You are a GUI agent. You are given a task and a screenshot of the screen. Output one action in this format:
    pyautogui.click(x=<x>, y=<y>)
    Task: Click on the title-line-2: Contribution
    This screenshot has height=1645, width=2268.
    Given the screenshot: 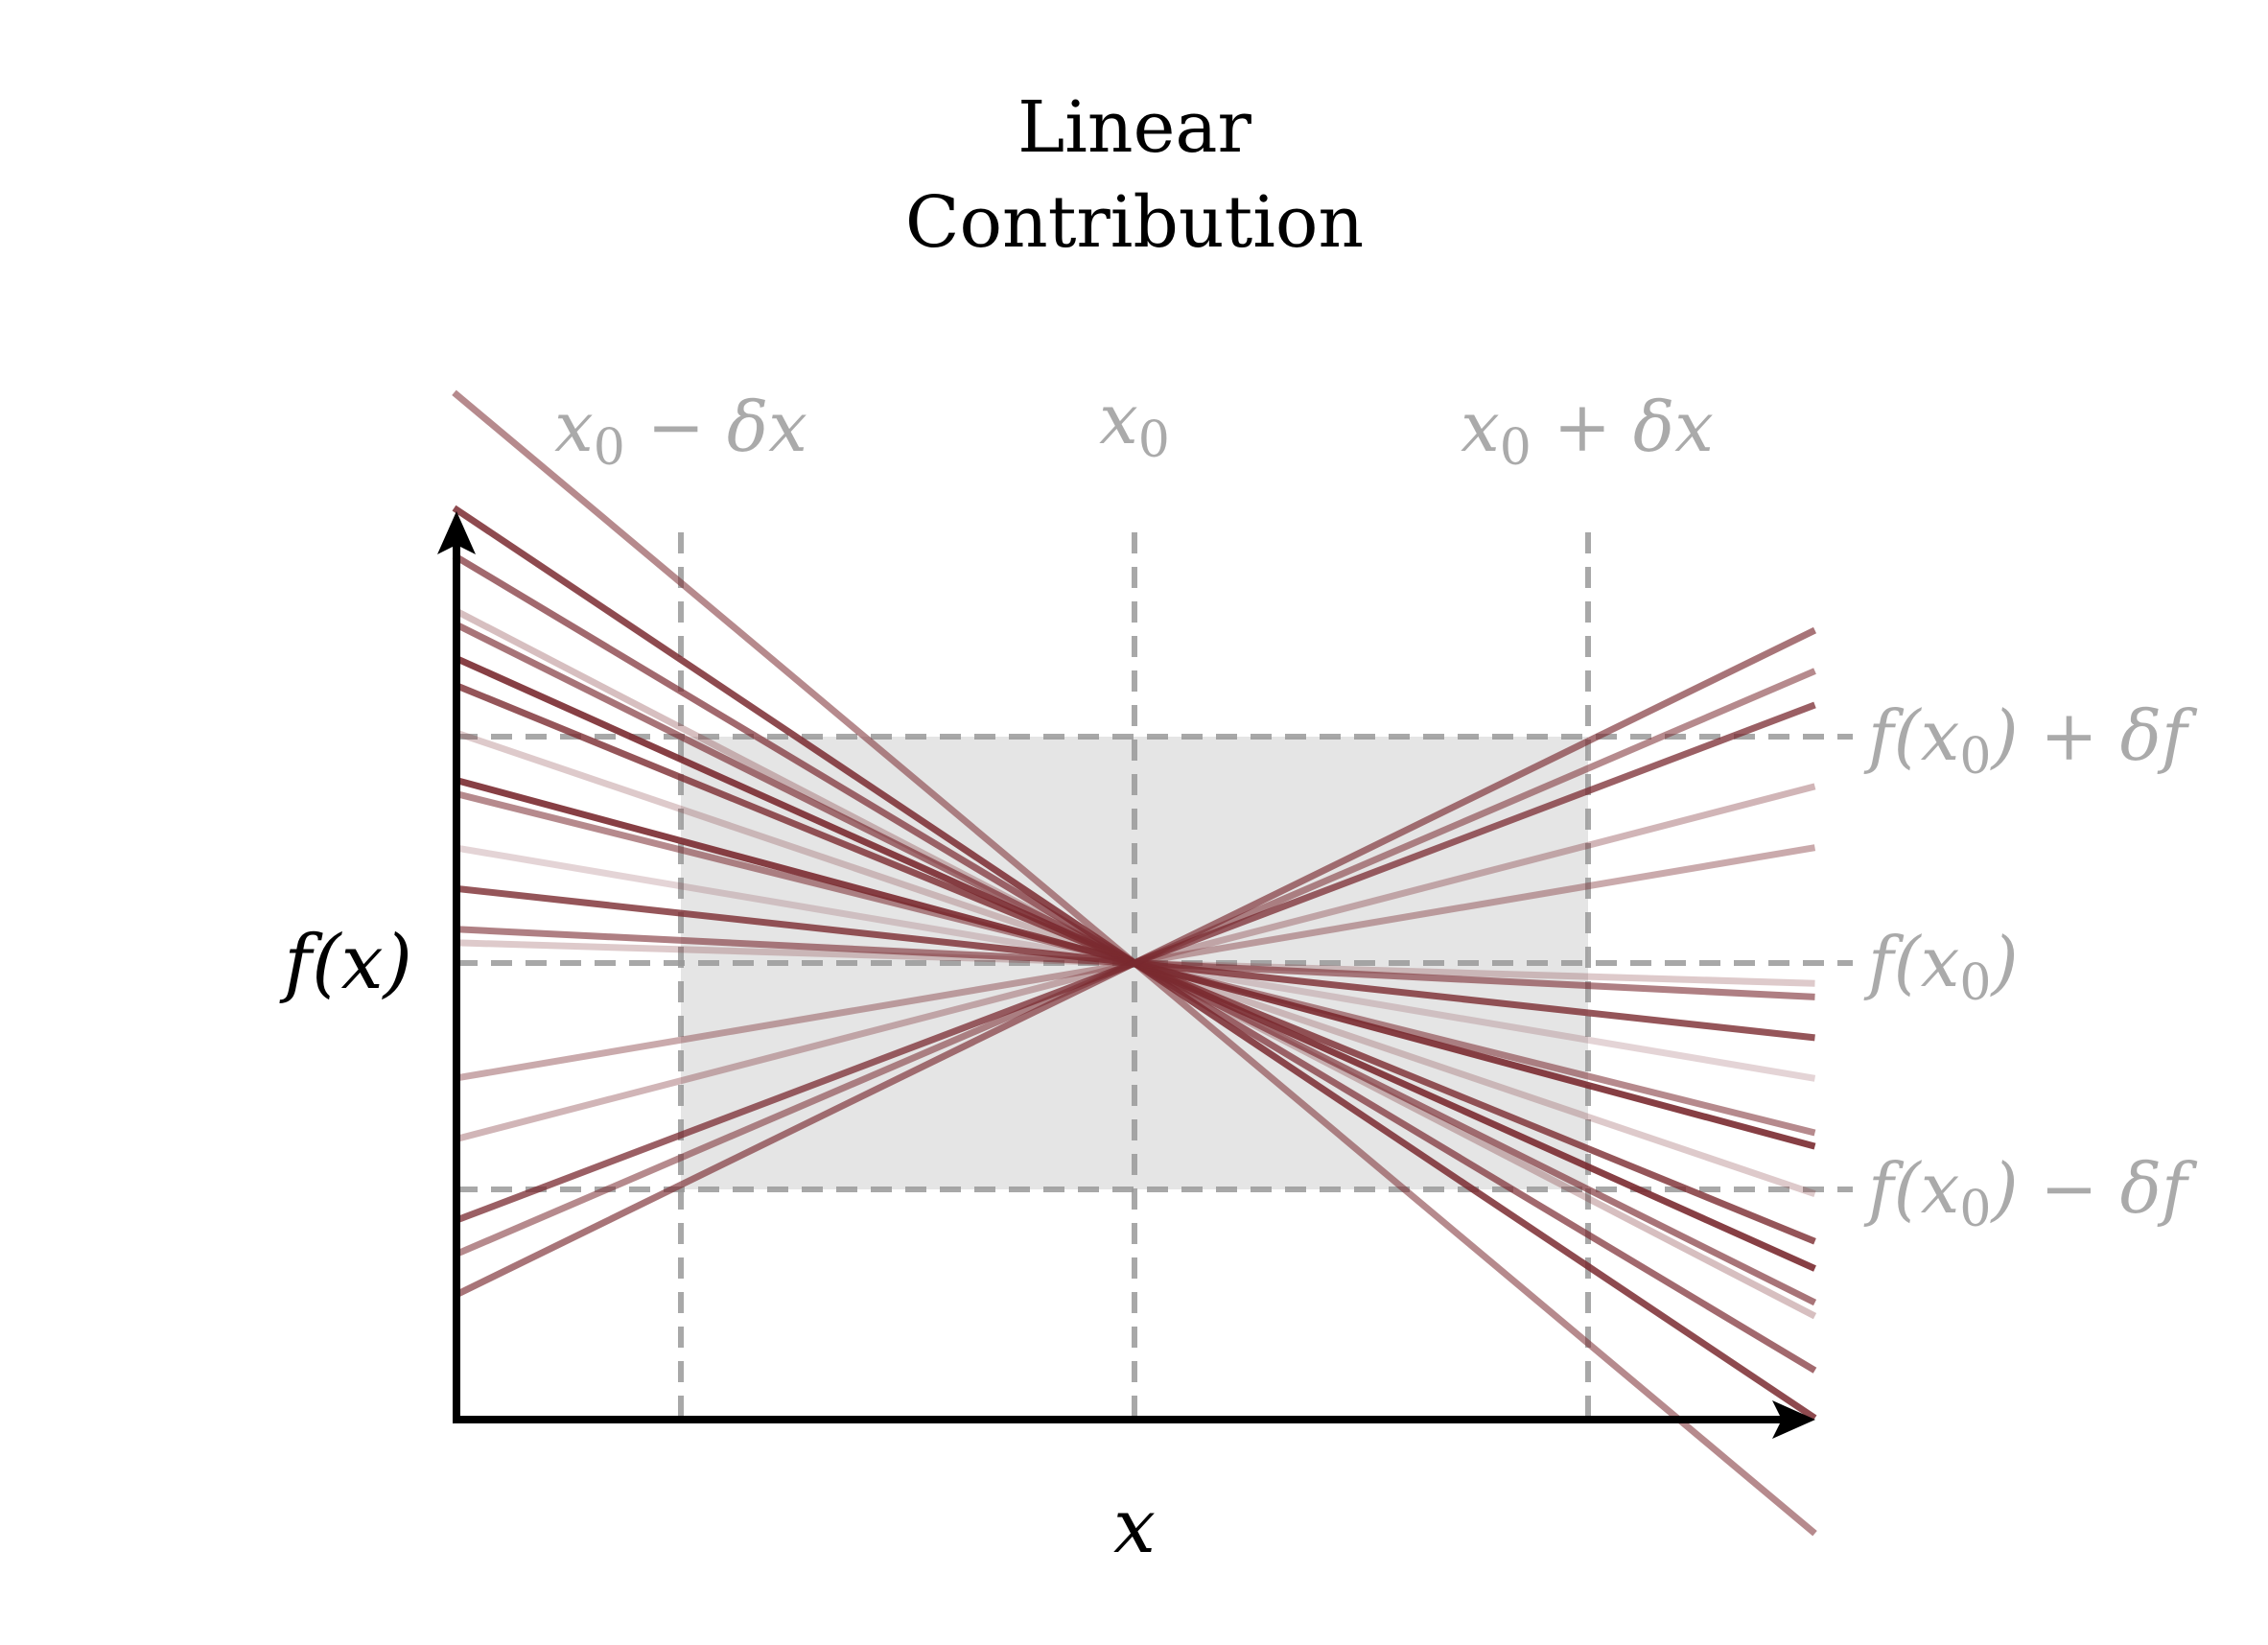 What is the action you would take?
    pyautogui.click(x=1134, y=222)
    